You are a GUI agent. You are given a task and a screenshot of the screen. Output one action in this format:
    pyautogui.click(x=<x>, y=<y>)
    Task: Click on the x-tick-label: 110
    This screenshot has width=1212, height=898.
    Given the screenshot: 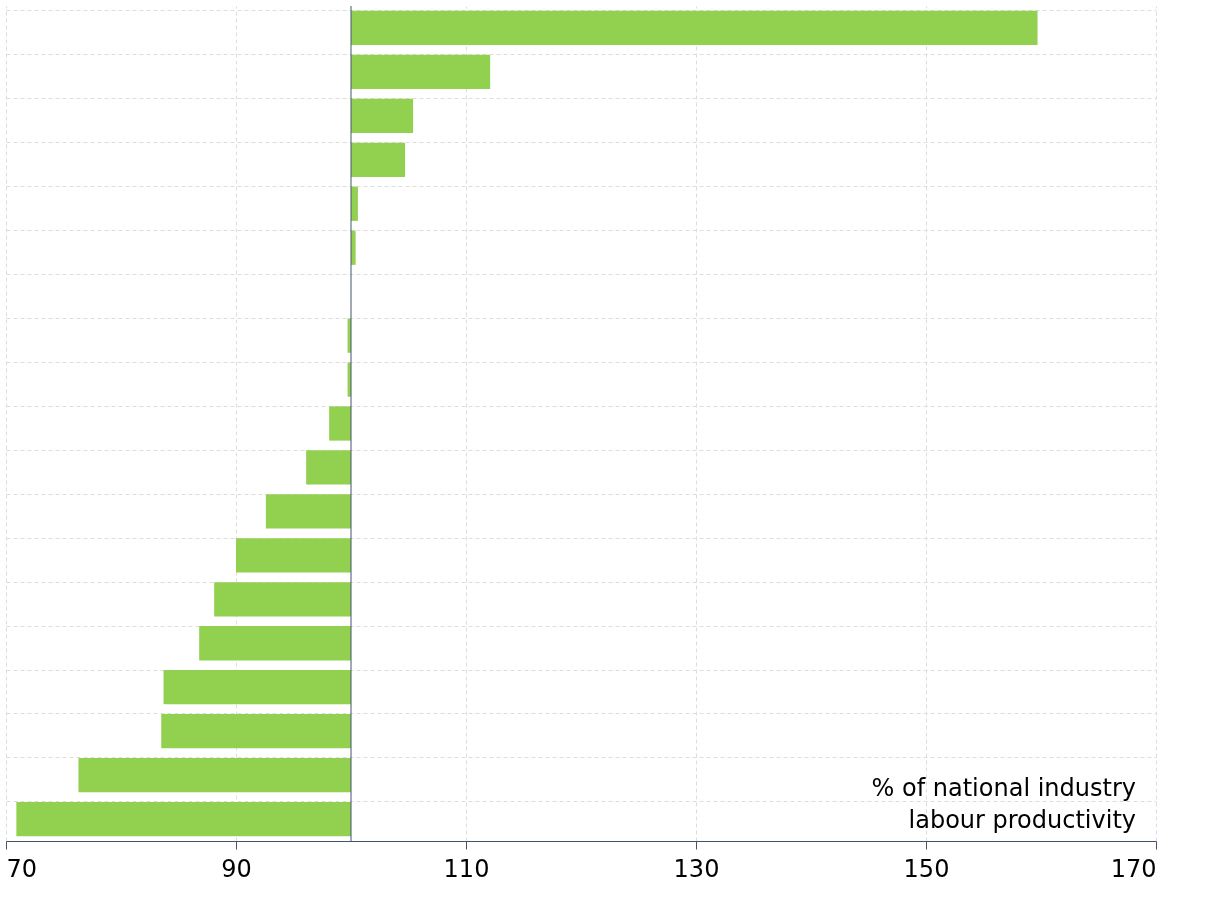 What is the action you would take?
    pyautogui.click(x=466, y=868)
    